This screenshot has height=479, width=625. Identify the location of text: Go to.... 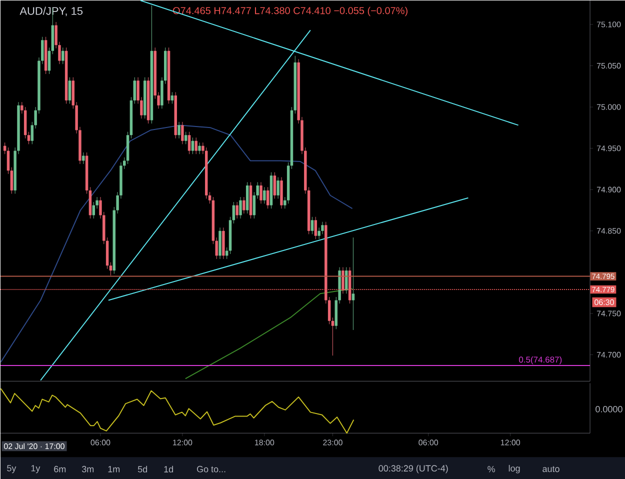
(211, 469).